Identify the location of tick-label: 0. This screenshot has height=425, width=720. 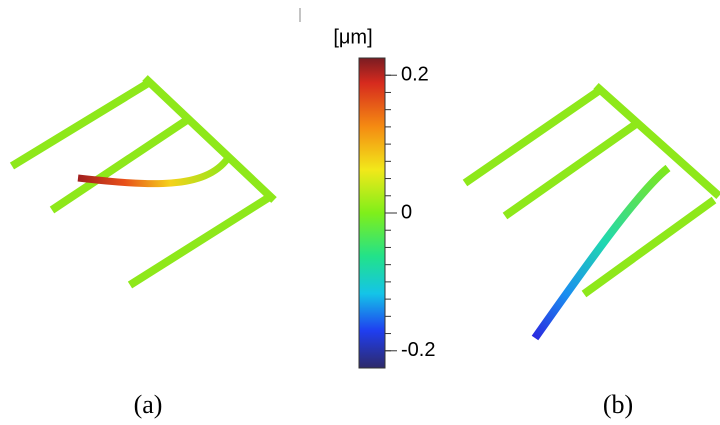
(406, 212).